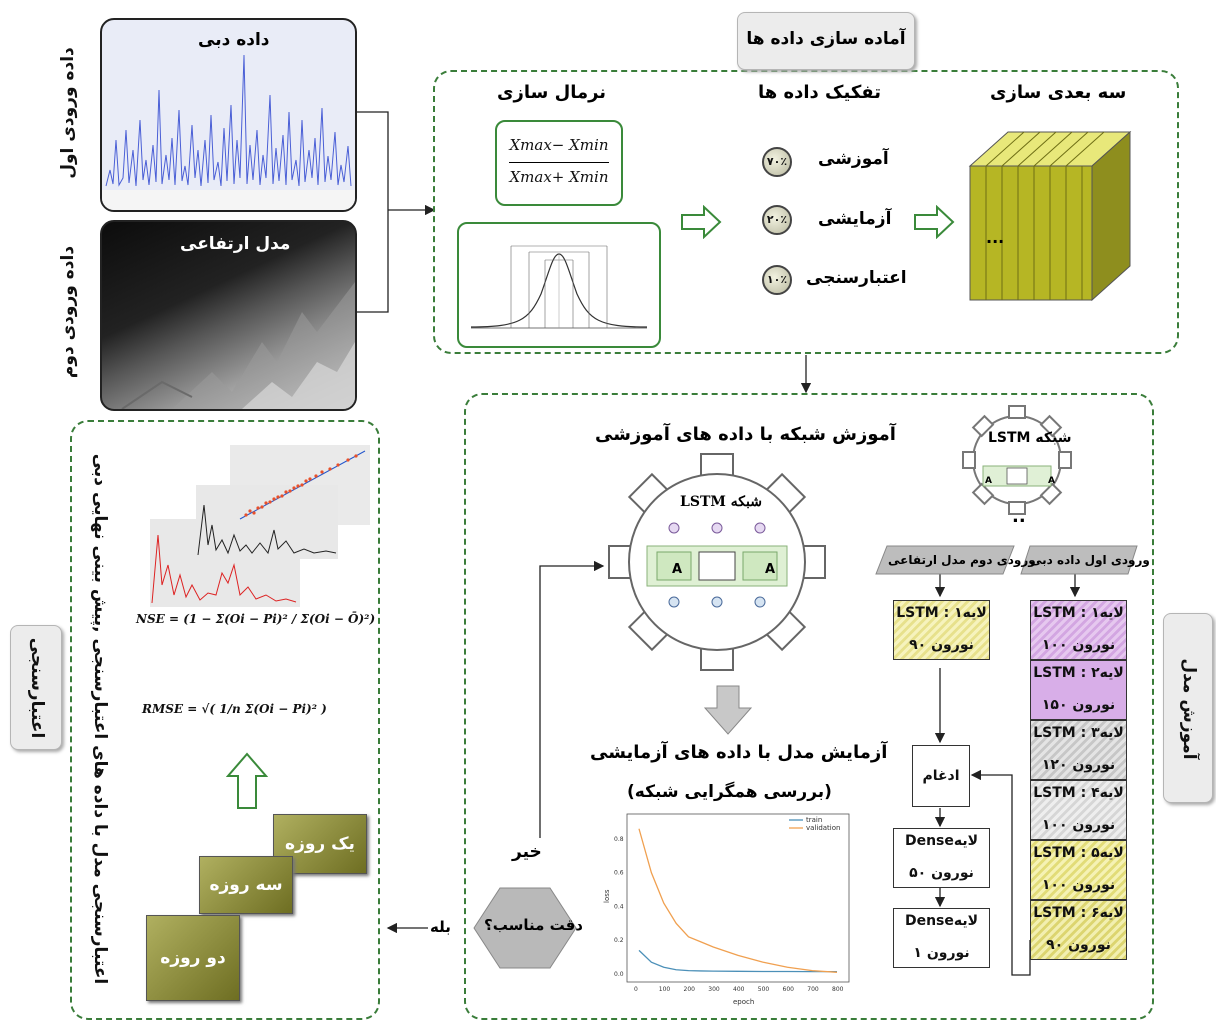 Image resolution: width=1216 pixels, height=1025 pixels. I want to click on x-tick-label: 400, so click(739, 989).